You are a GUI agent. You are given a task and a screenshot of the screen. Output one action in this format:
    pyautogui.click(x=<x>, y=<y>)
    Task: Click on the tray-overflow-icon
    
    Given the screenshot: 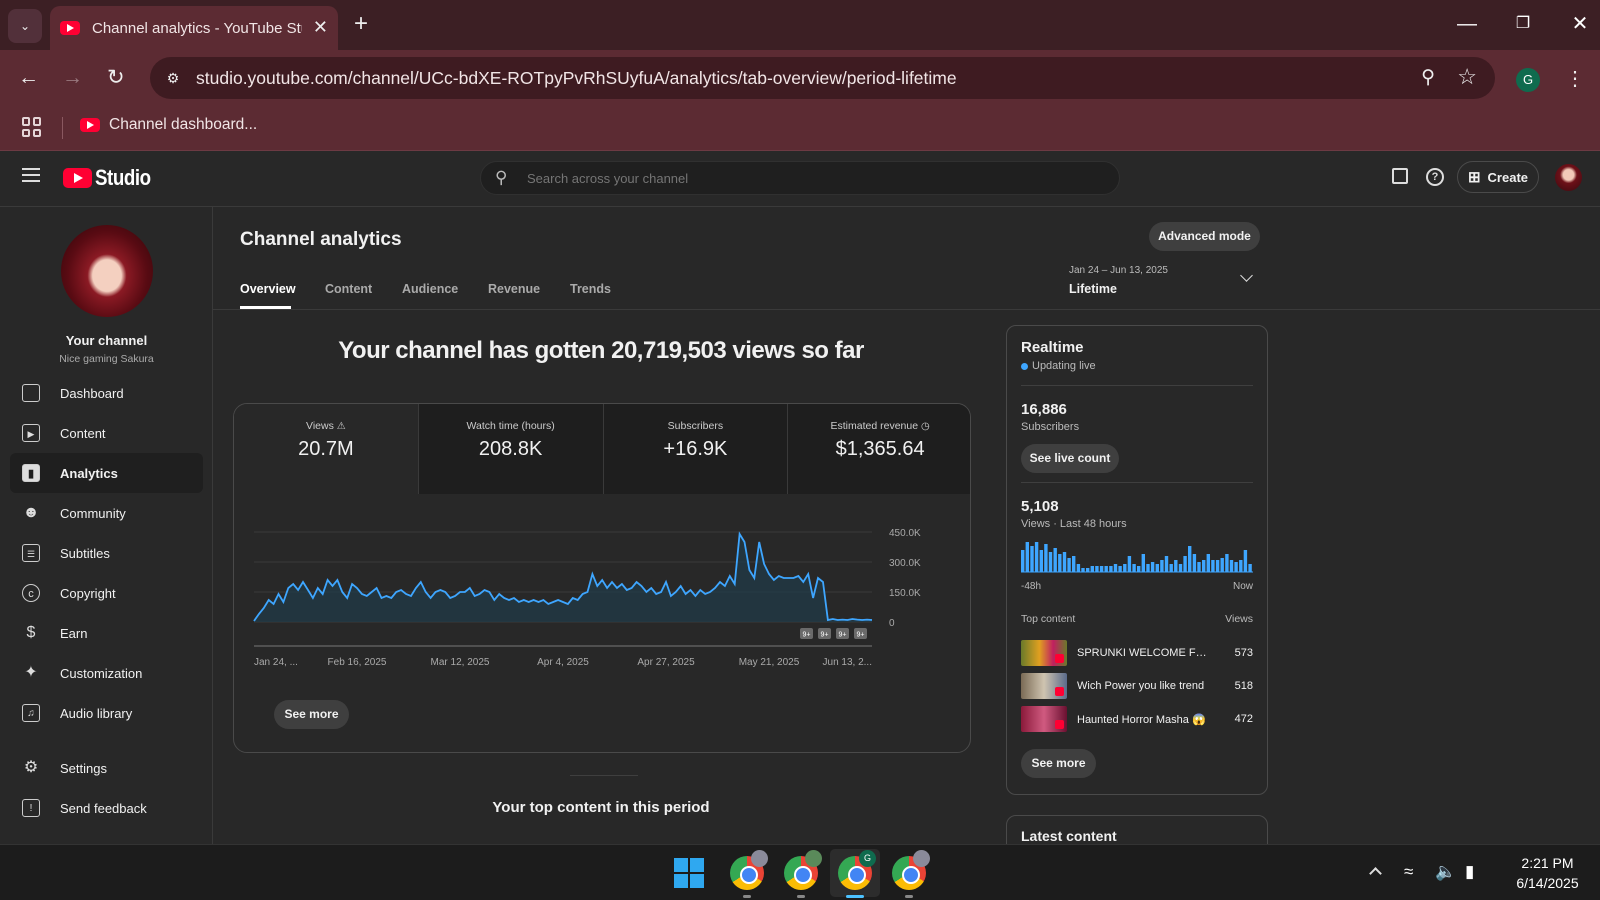 What is the action you would take?
    pyautogui.click(x=1375, y=873)
    